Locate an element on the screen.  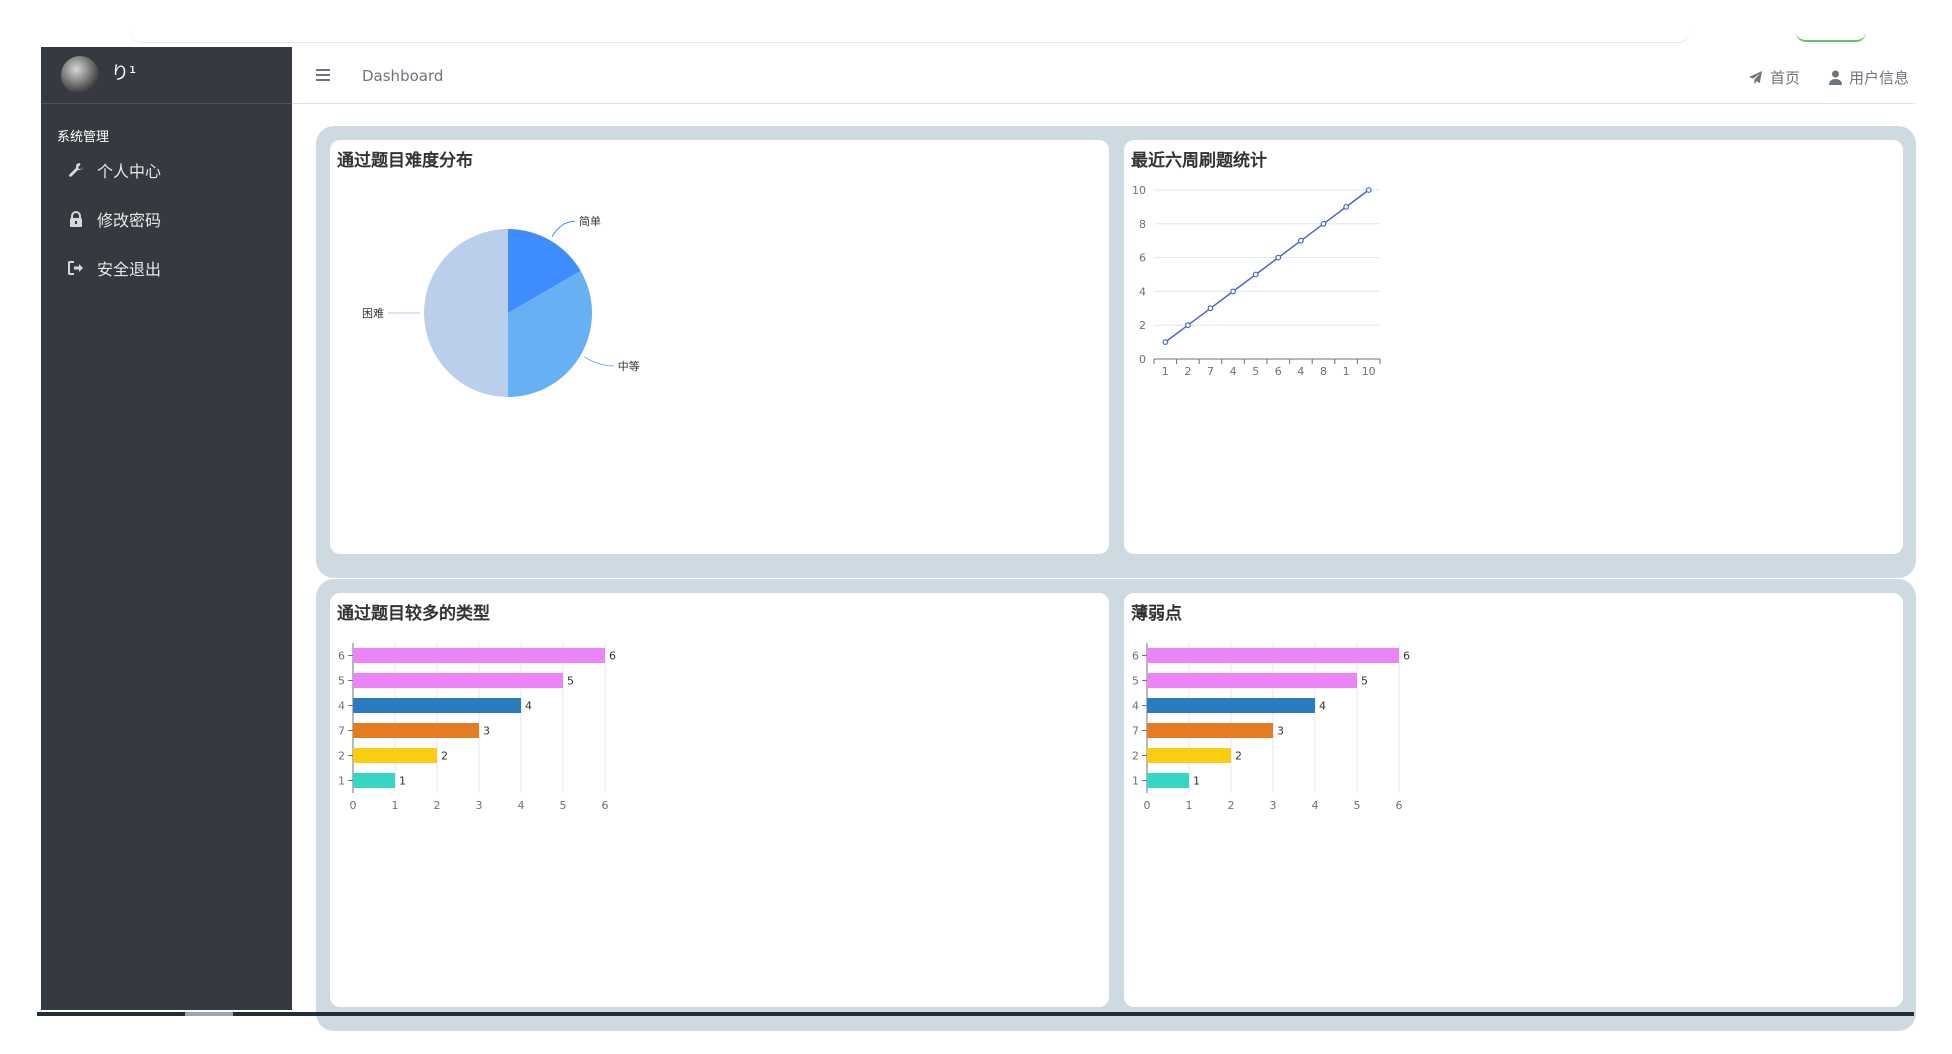
sidebar-brand: り¹ is located at coordinates (166, 75).